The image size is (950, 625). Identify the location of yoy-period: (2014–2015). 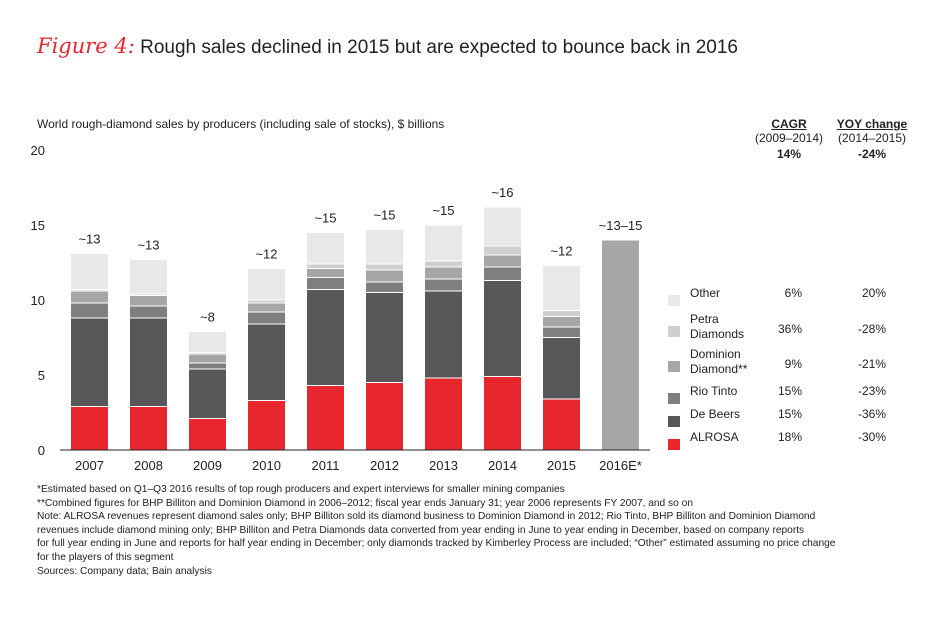
(872, 138).